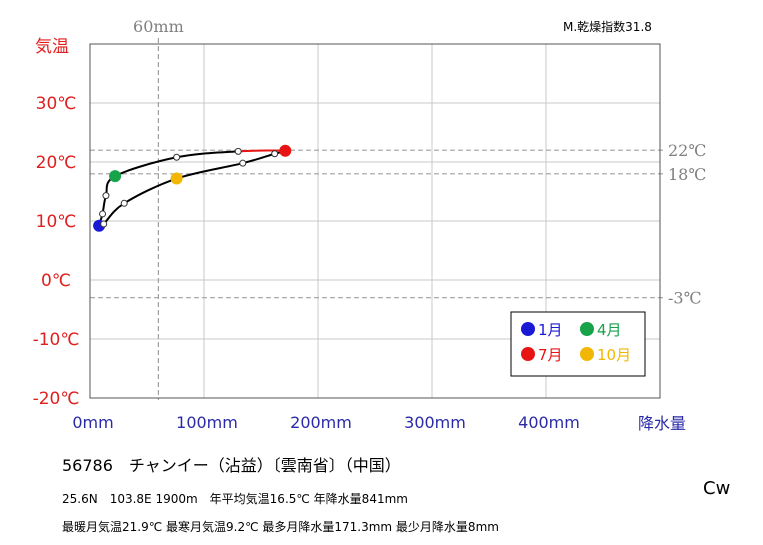 This screenshot has height=545, width=763. I want to click on climate-class: Cw, so click(717, 488).